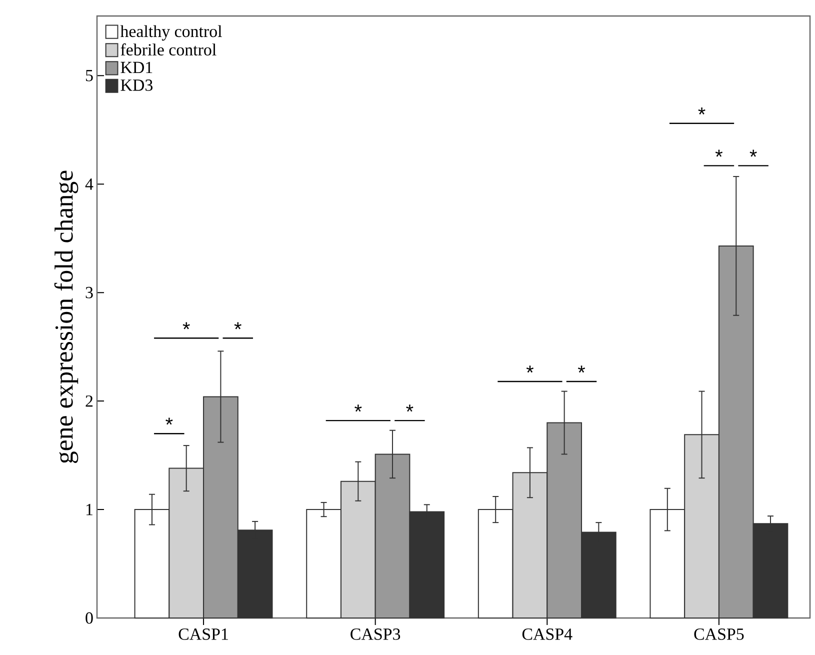 The height and width of the screenshot is (655, 815). I want to click on y-tick-label: 4, so click(89, 184).